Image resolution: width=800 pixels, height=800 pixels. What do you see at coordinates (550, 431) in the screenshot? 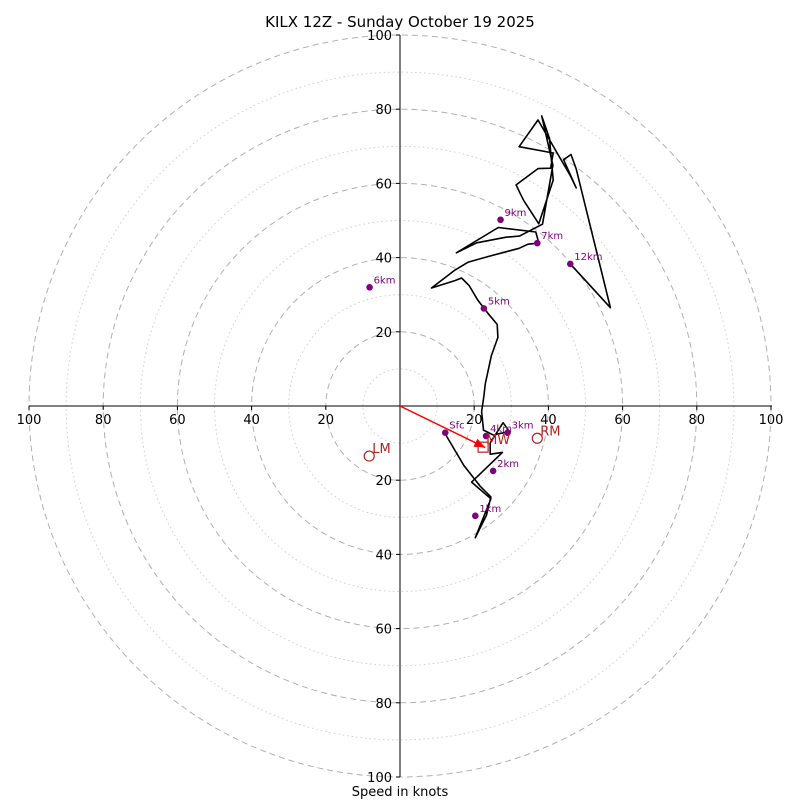
I see `storm-motion-label: RM` at bounding box center [550, 431].